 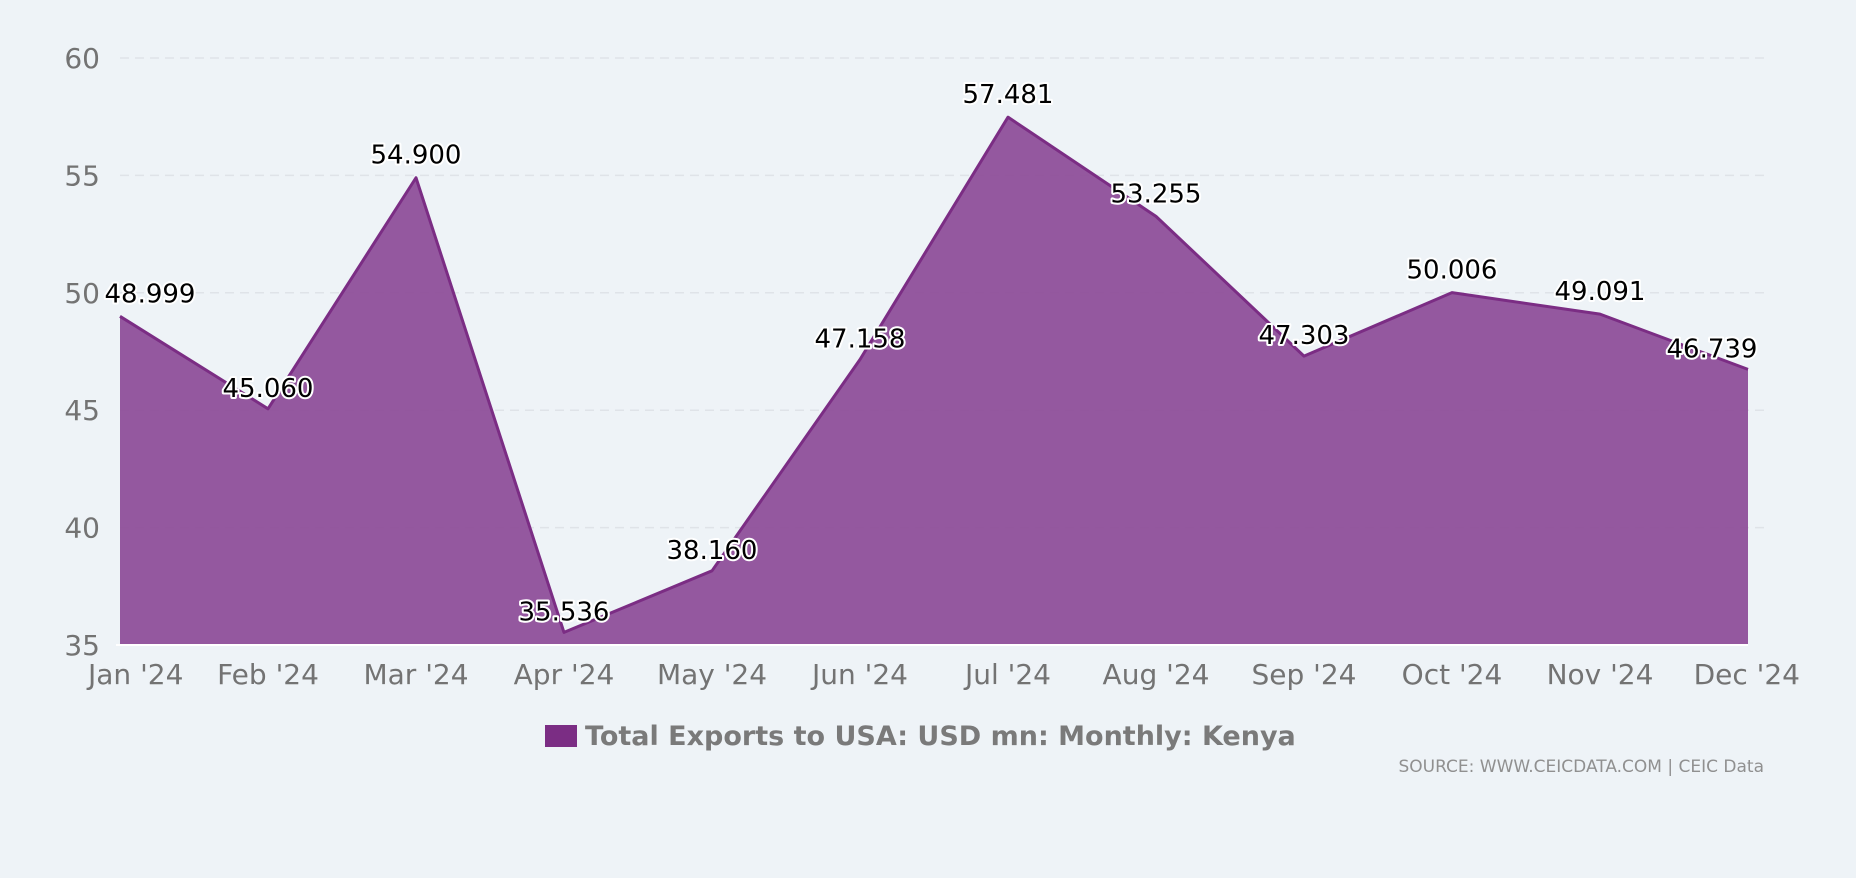 I want to click on data-label: 57.481, so click(x=1008, y=95).